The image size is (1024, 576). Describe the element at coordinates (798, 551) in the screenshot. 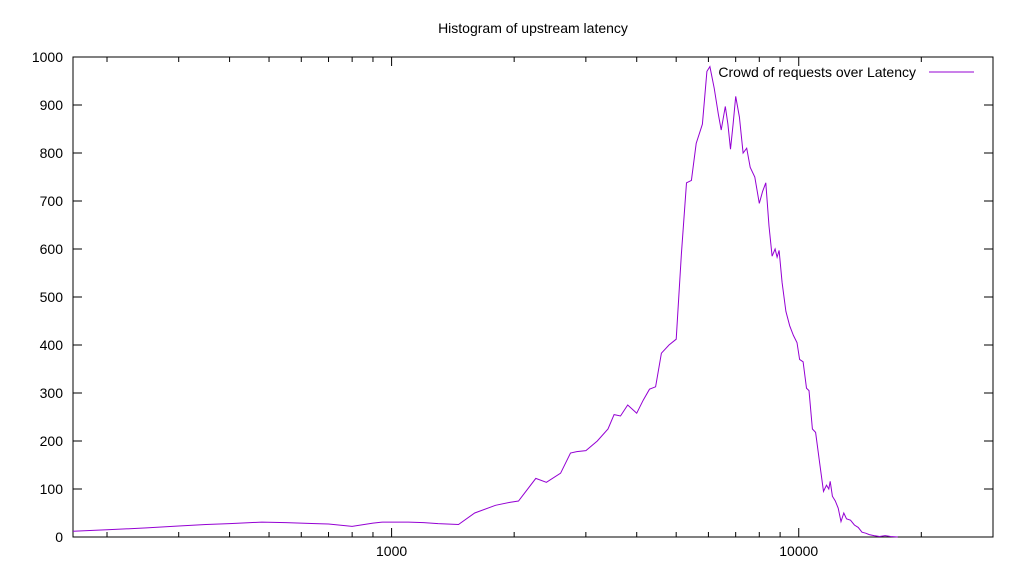

I see `x-tick-label: 10000` at that location.